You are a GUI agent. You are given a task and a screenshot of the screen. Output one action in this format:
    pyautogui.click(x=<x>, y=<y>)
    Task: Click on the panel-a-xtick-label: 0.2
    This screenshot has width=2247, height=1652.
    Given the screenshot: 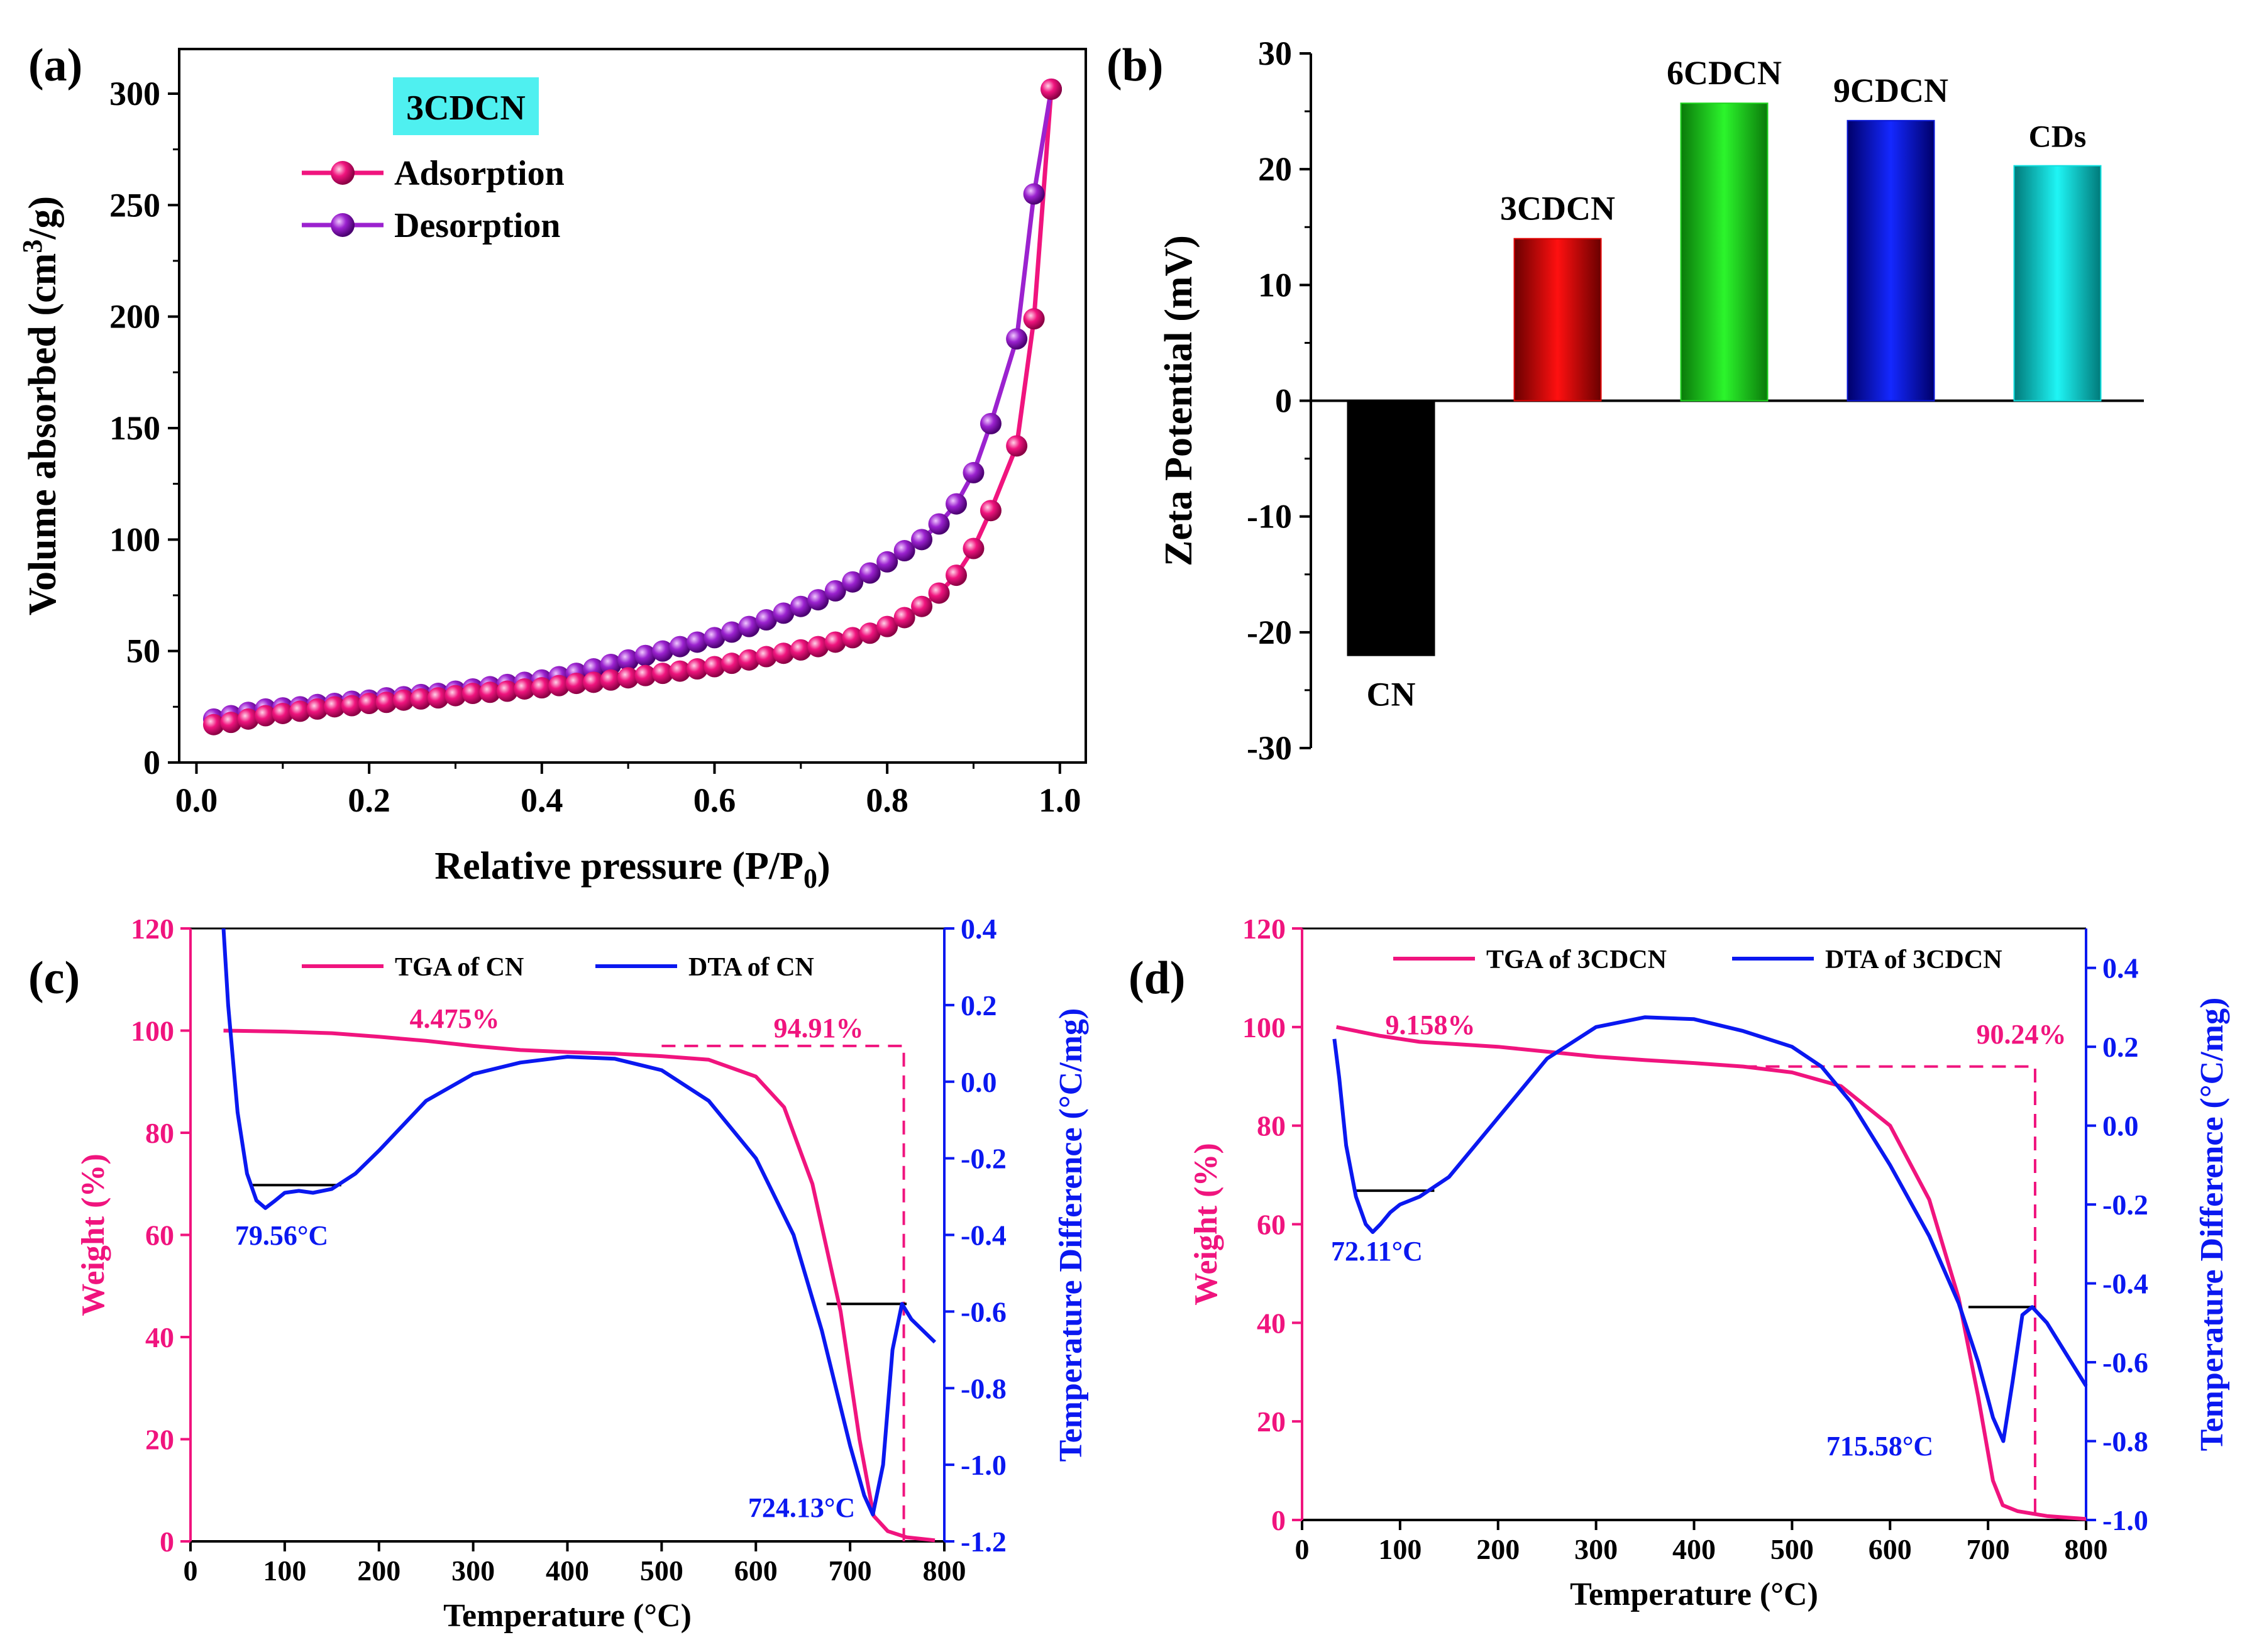 What is the action you would take?
    pyautogui.click(x=369, y=800)
    